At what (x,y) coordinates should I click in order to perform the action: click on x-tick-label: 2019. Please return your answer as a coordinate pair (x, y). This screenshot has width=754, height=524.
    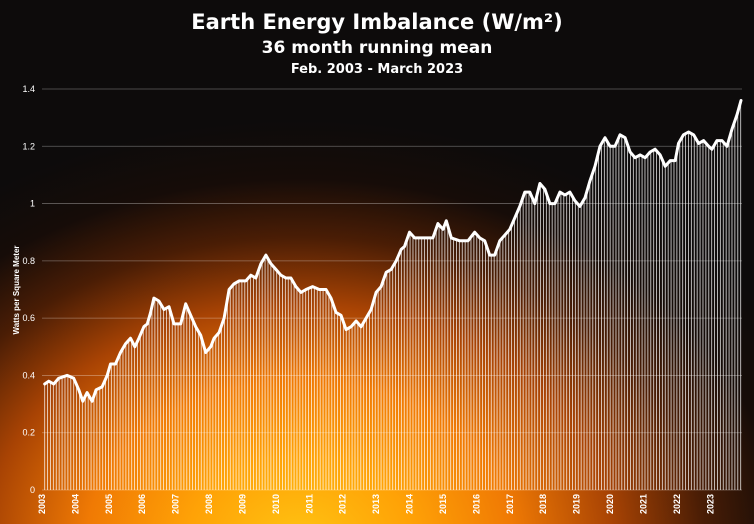
    Looking at the image, I should click on (577, 504).